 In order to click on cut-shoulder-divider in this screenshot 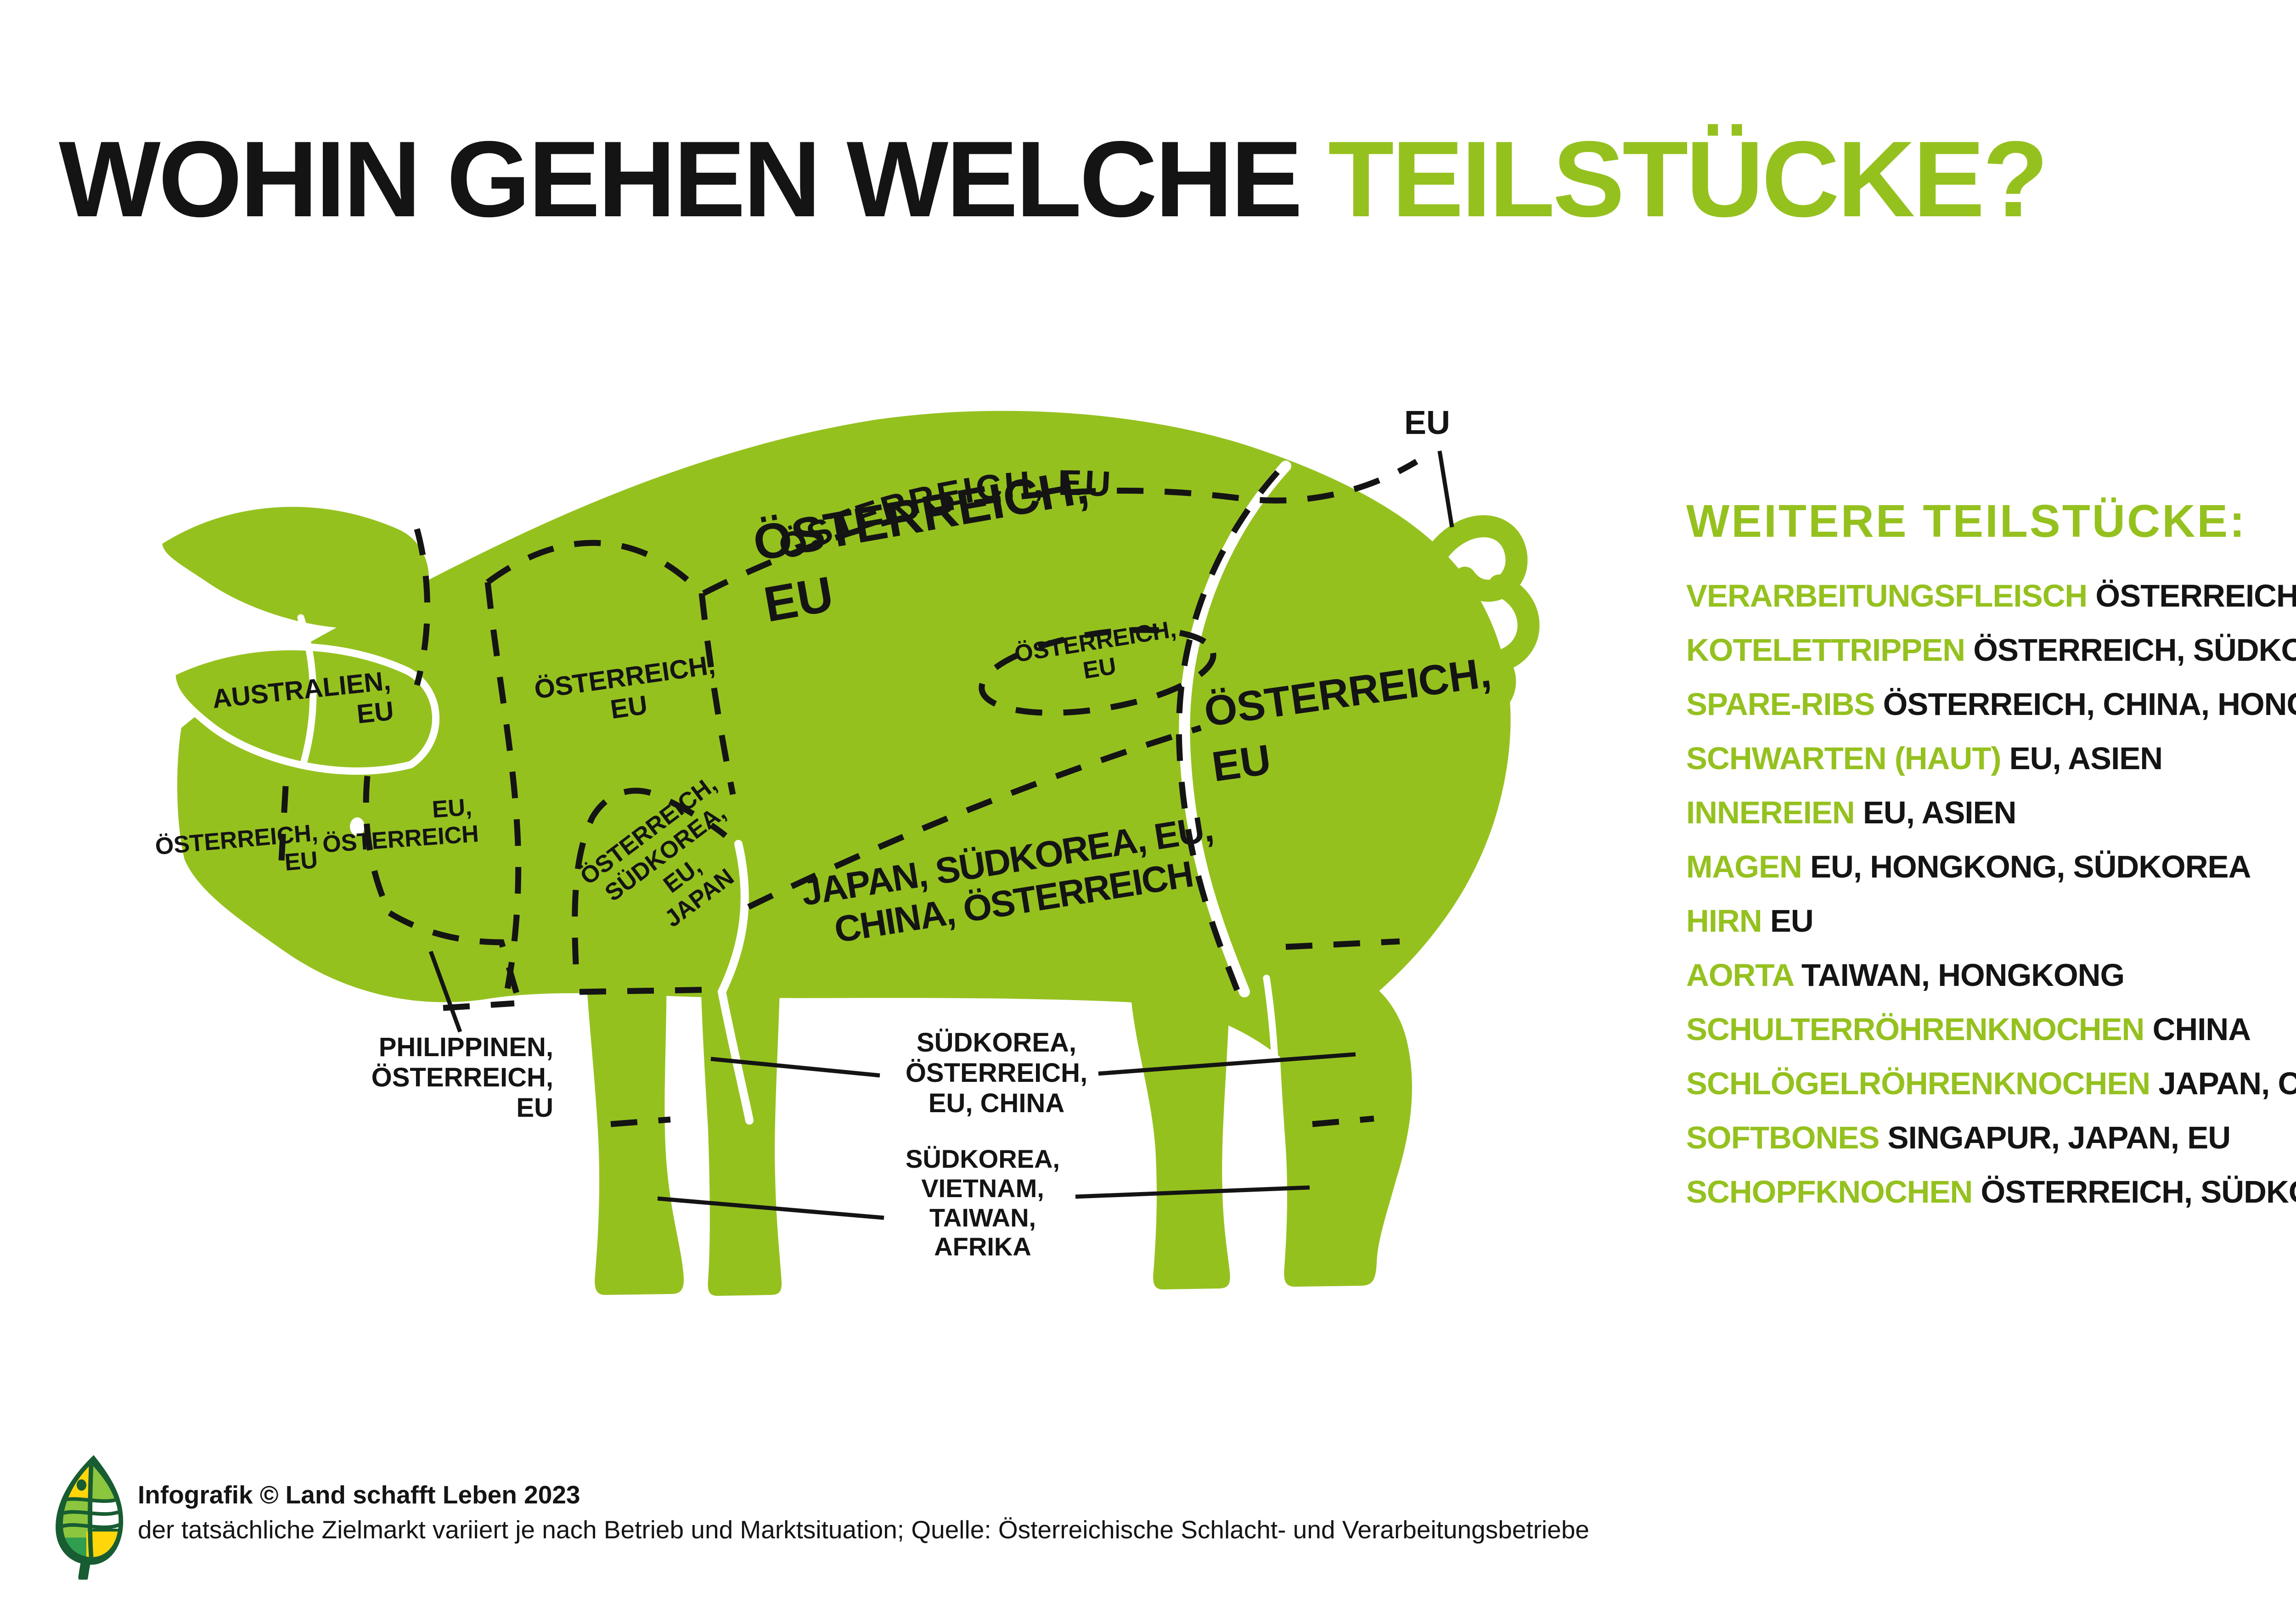, I will do `click(717, 694)`.